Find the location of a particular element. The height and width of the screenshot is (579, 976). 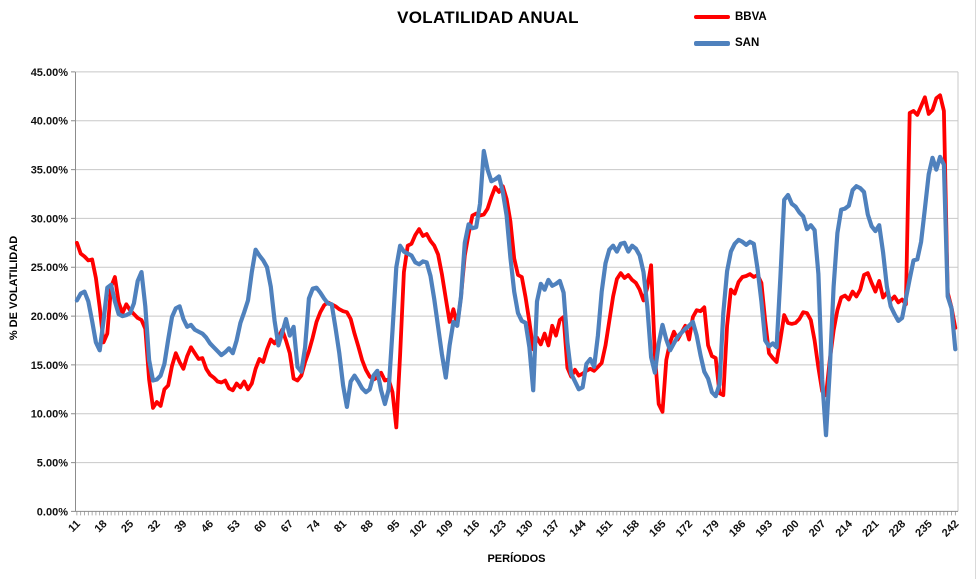

svg-text: 32 is located at coordinates (154, 526).